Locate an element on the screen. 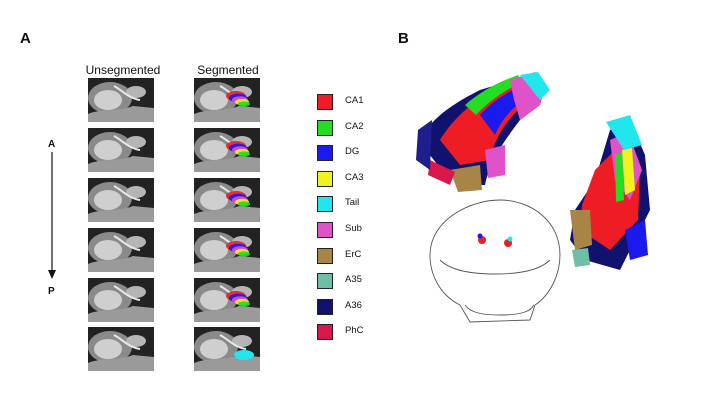  legend-label: CA3 is located at coordinates (354, 177).